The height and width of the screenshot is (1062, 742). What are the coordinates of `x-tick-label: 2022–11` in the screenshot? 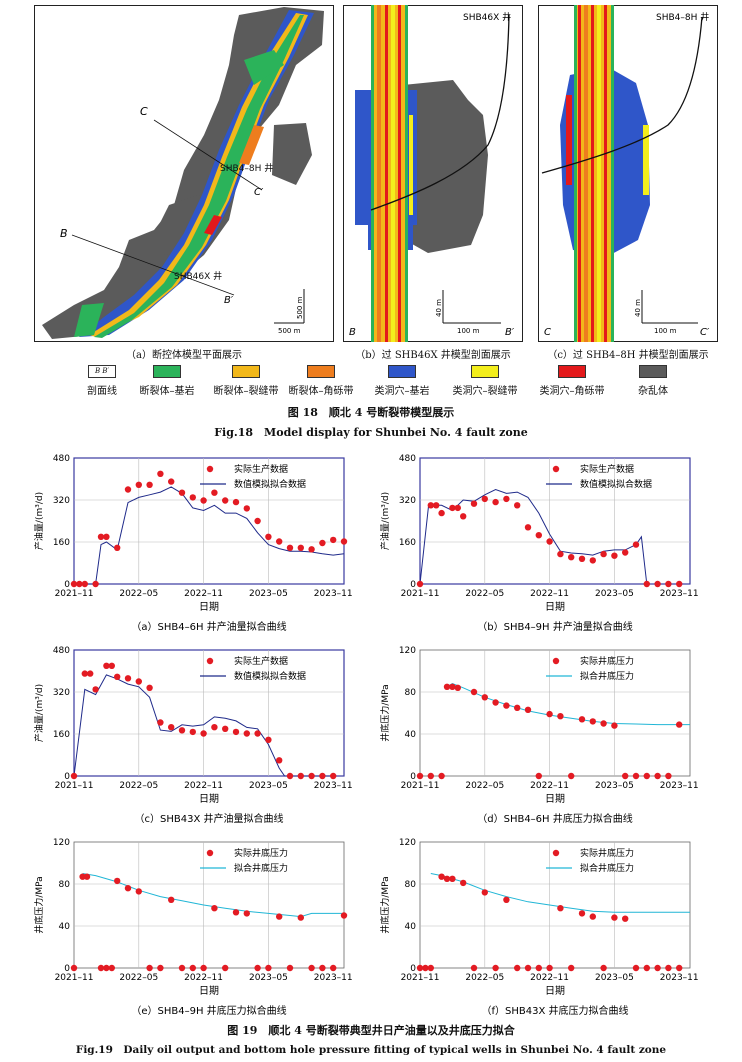 It's located at (203, 786).